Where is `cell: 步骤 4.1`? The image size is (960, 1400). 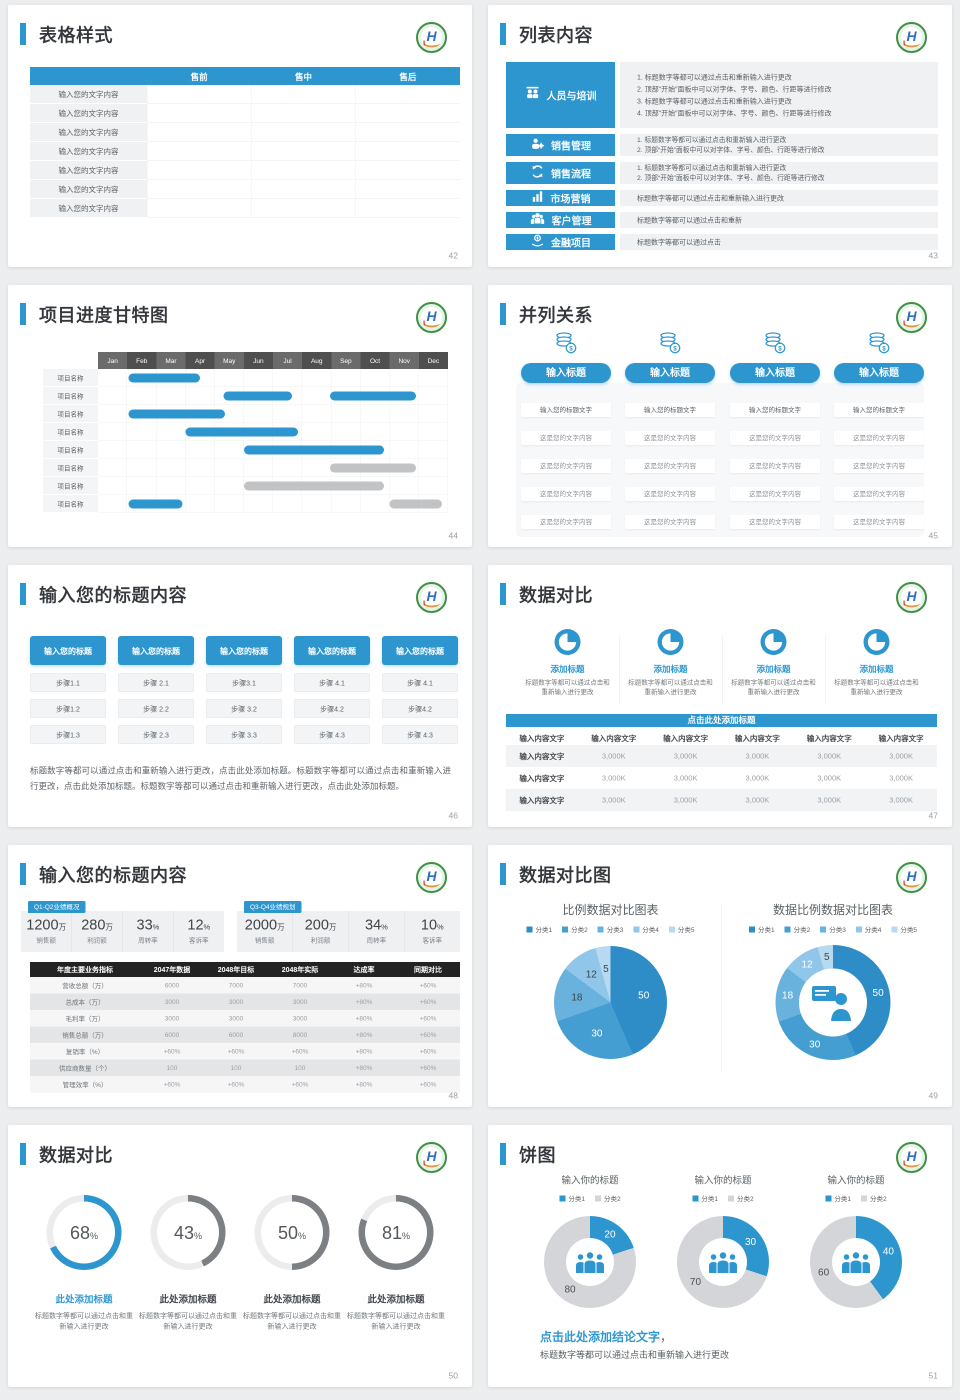
cell: 步骤 4.1 is located at coordinates (332, 682).